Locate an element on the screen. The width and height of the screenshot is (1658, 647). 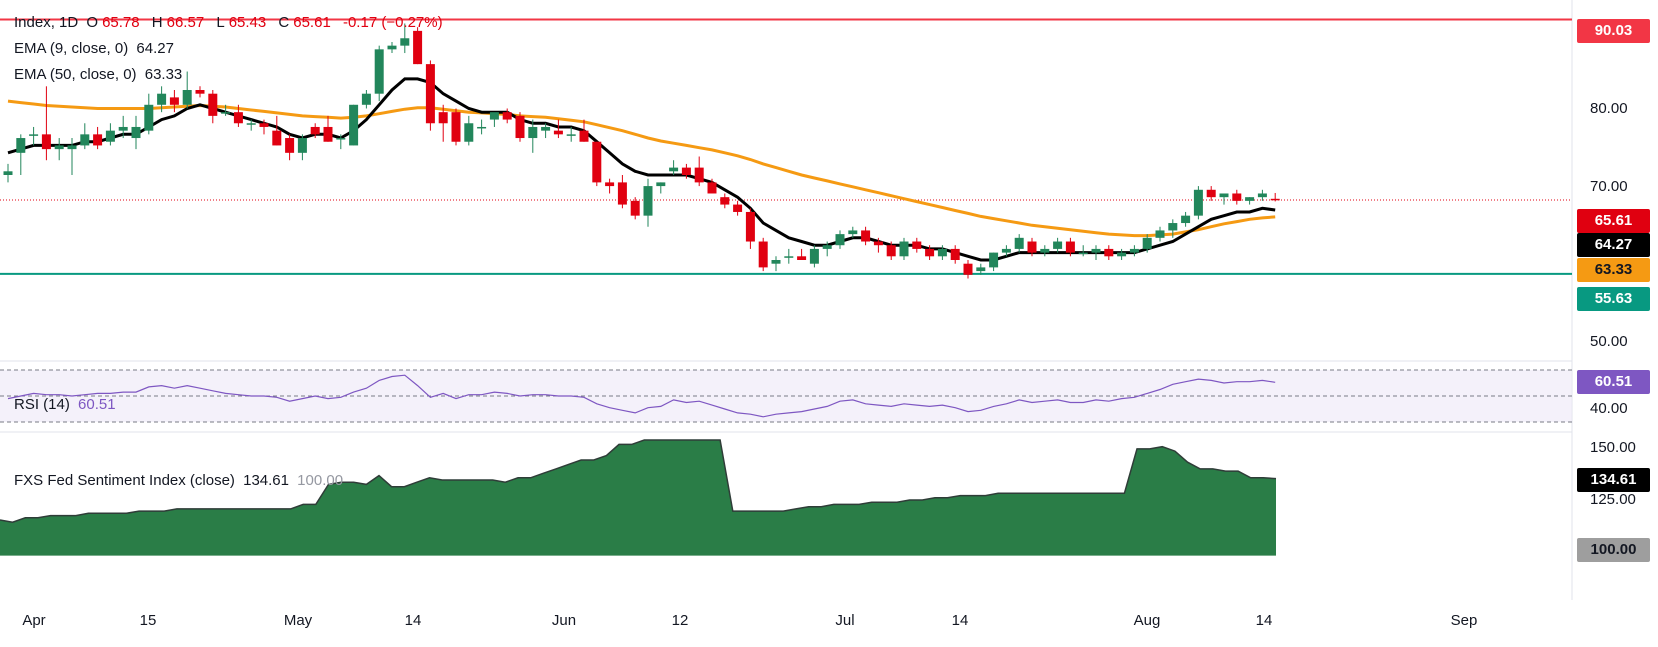
symbol-label: Index, 1D is located at coordinates (46, 22).